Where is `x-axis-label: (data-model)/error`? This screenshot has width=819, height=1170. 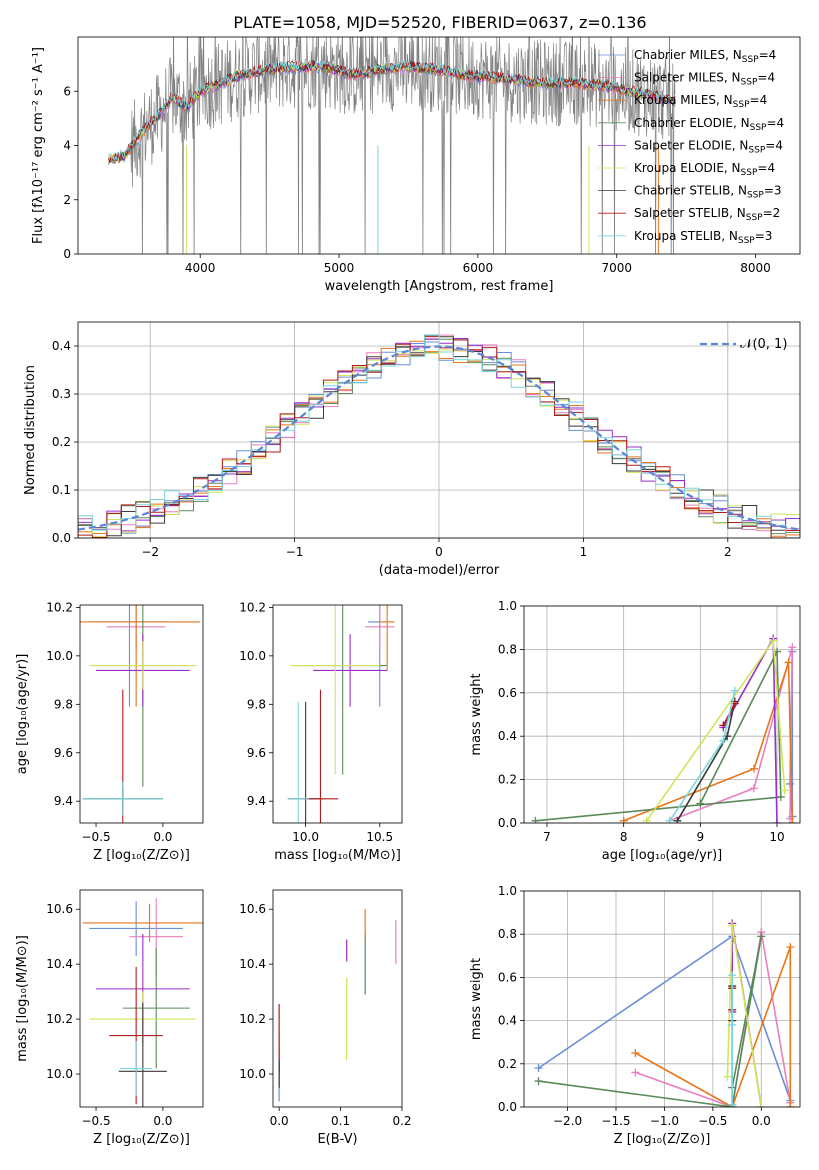 x-axis-label: (data-model)/error is located at coordinates (439, 570).